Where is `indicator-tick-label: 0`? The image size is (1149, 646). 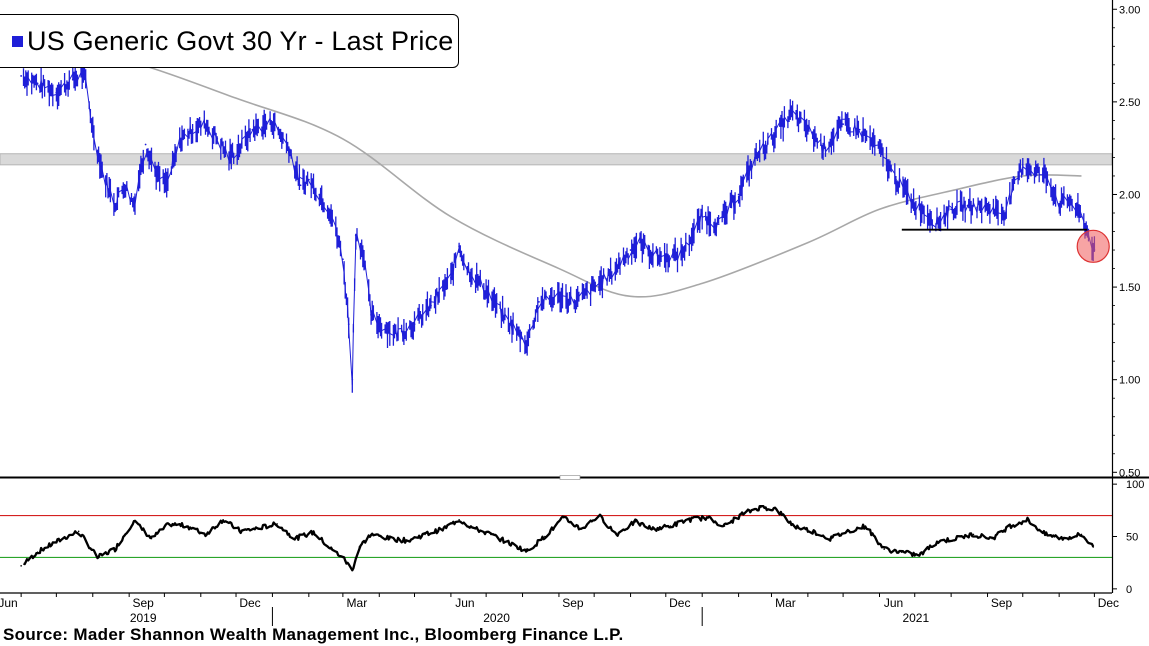
indicator-tick-label: 0 is located at coordinates (1129, 590).